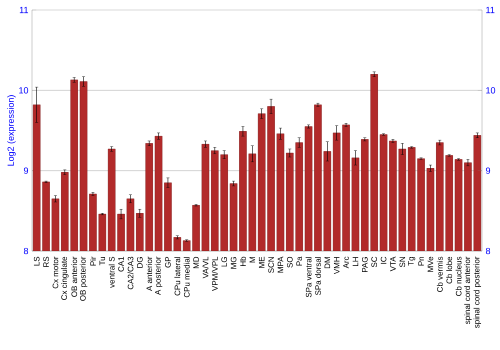 Image resolution: width=500 pixels, height=350 pixels. Describe the element at coordinates (488, 170) in the screenshot. I see `y2-tick-label: 9` at that location.